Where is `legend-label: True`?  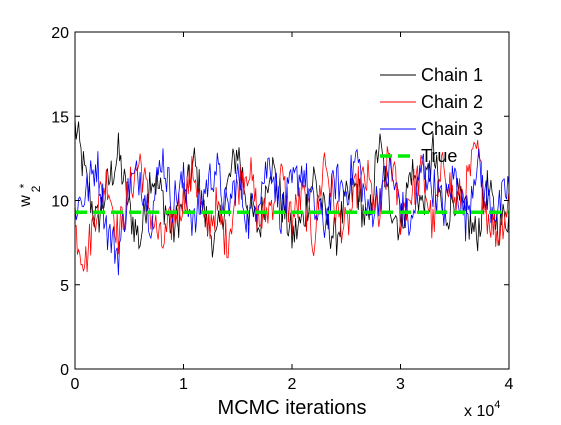
legend-label: True is located at coordinates (439, 156).